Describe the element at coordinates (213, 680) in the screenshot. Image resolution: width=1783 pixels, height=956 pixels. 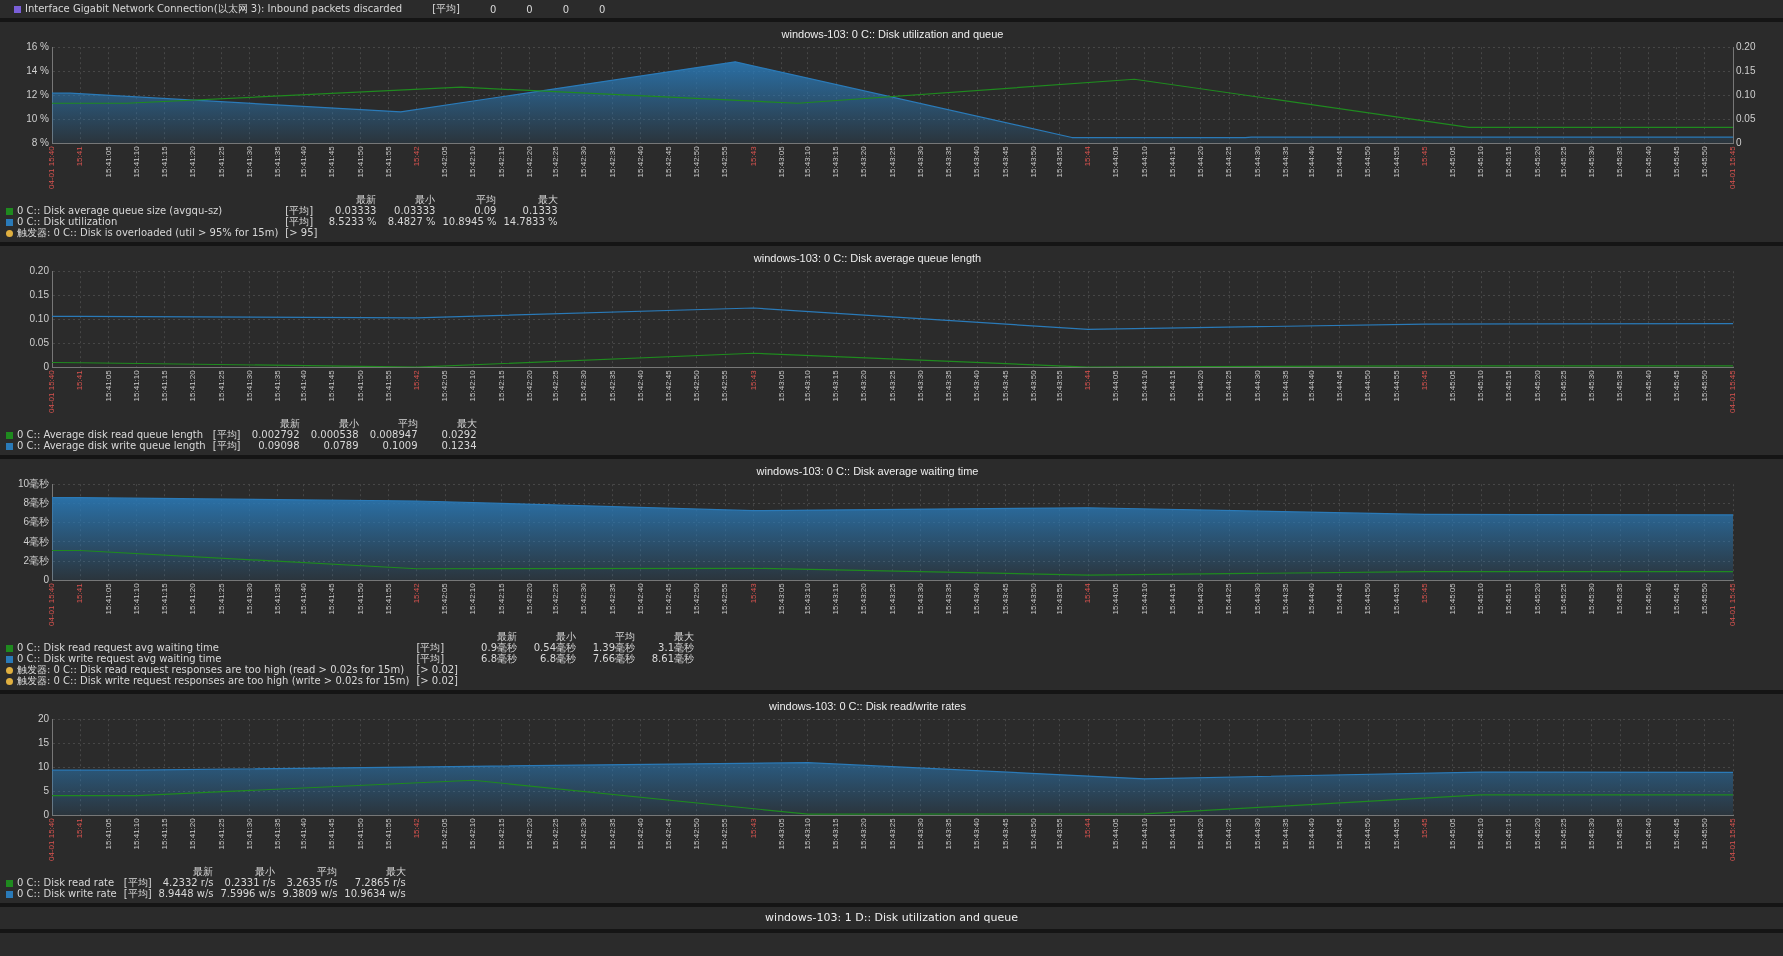
I see `text: 触发器: 0 C:: Disk write request responses are too high (write > 0.02s for 15m)` at that location.